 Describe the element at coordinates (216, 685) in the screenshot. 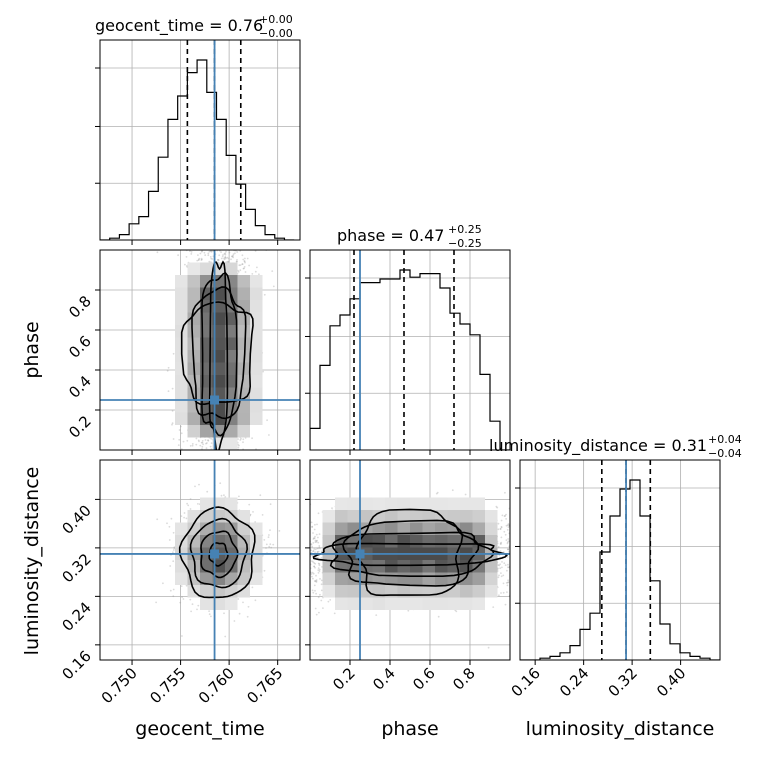

I see `x-tick-label: 0.760` at that location.